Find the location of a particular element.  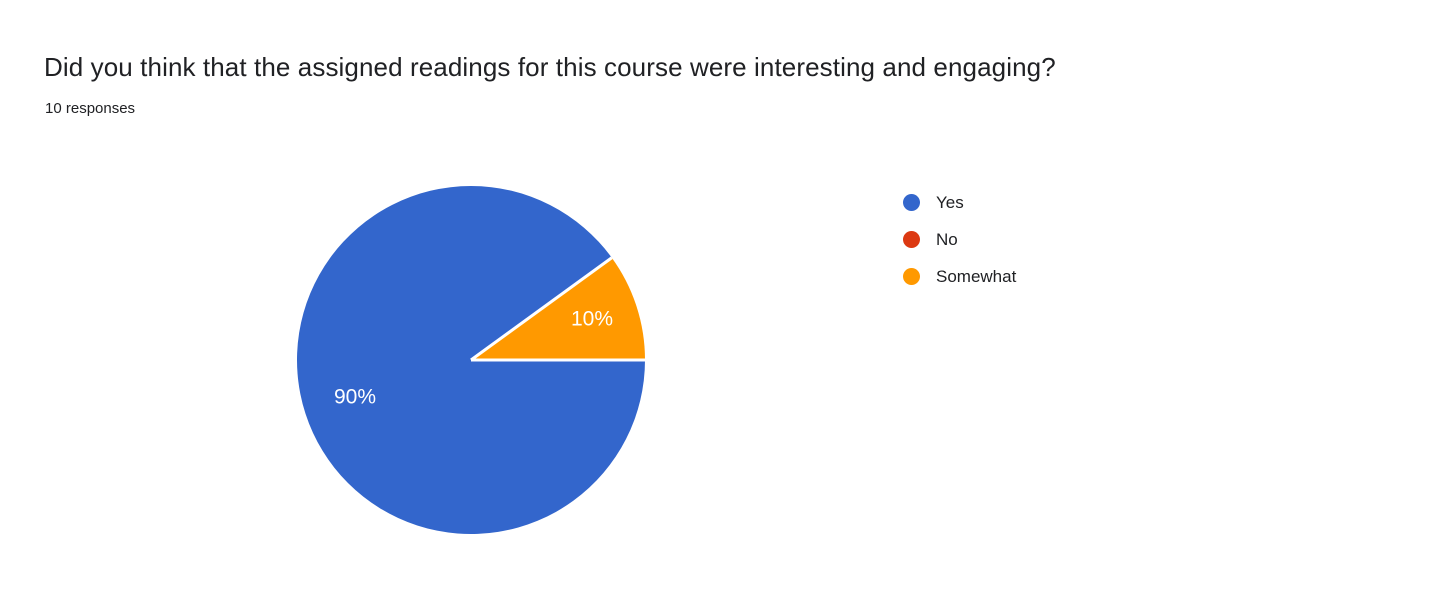

legend-item-yes: Yes is located at coordinates (1053, 202).